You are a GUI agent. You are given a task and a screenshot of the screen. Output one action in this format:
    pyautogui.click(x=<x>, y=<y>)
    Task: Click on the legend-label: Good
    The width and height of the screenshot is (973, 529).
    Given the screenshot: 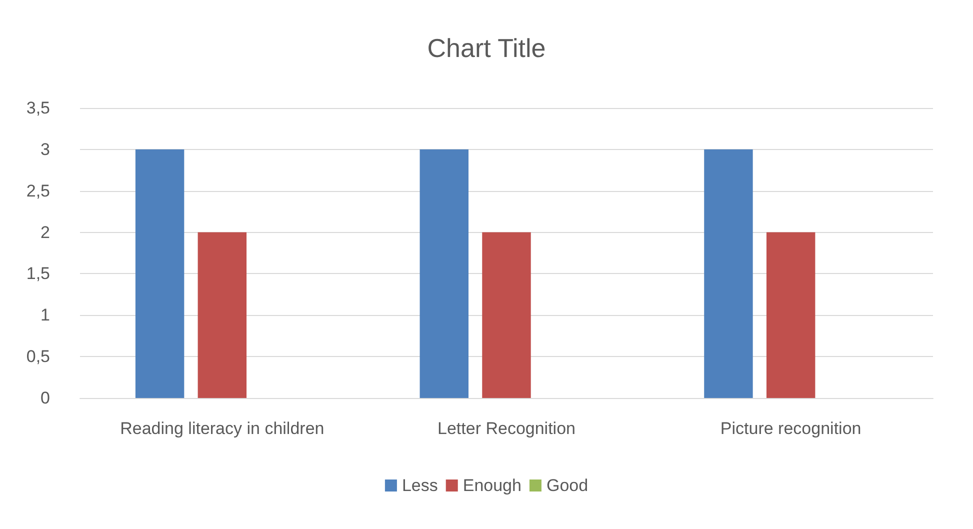 What is the action you would take?
    pyautogui.click(x=567, y=485)
    